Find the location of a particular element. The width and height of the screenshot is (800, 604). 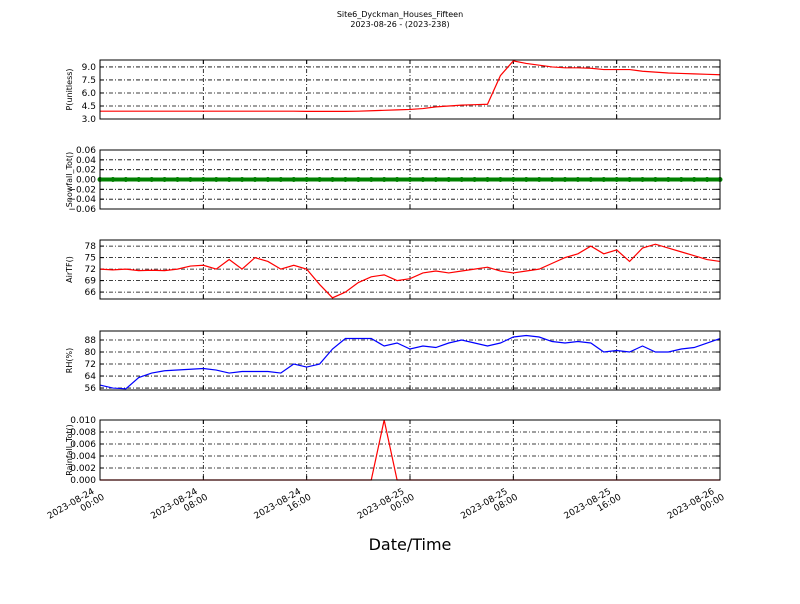

y-tick-label: −0.02 is located at coordinates (82, 190).